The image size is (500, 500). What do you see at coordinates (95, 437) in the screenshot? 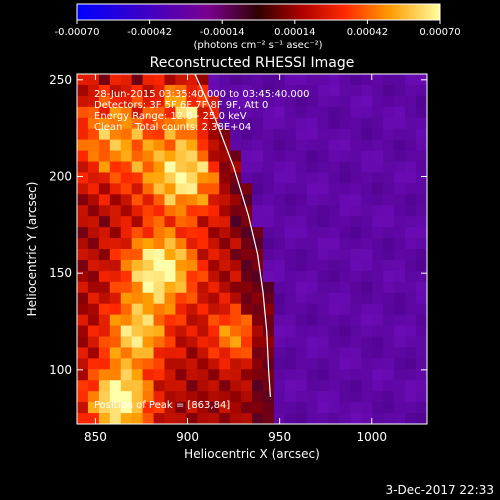
I see `x-tick-label: 850` at bounding box center [95, 437].